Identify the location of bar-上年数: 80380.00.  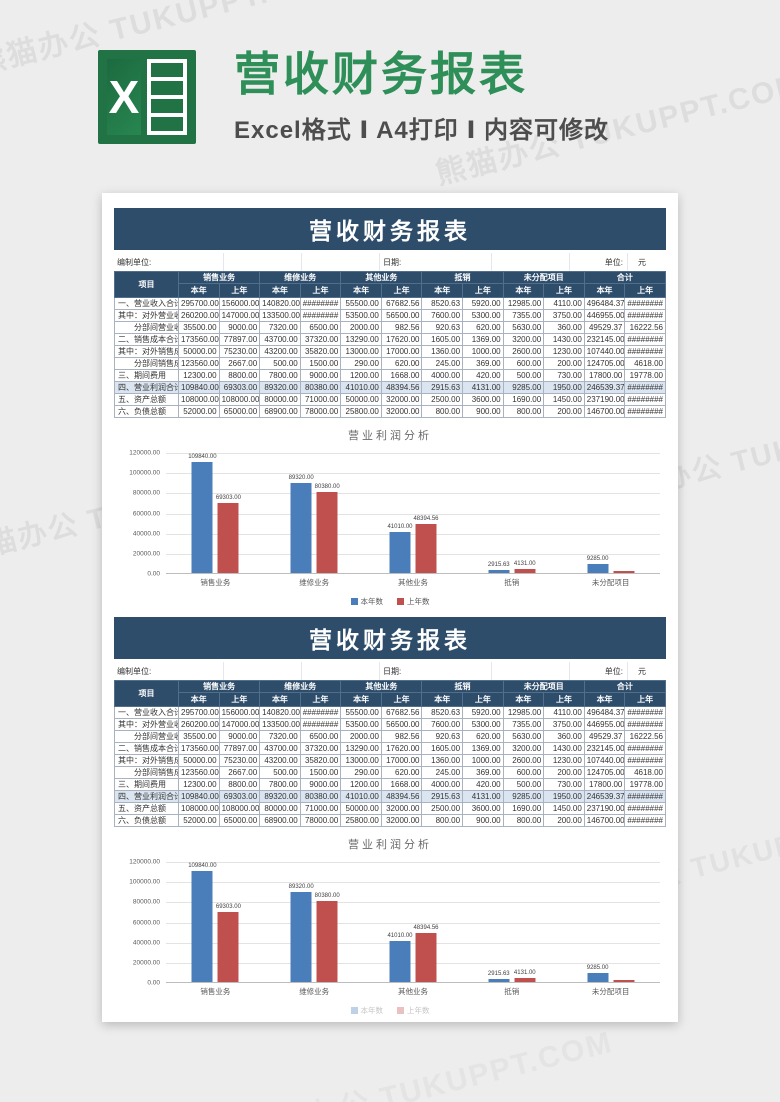
(327, 937).